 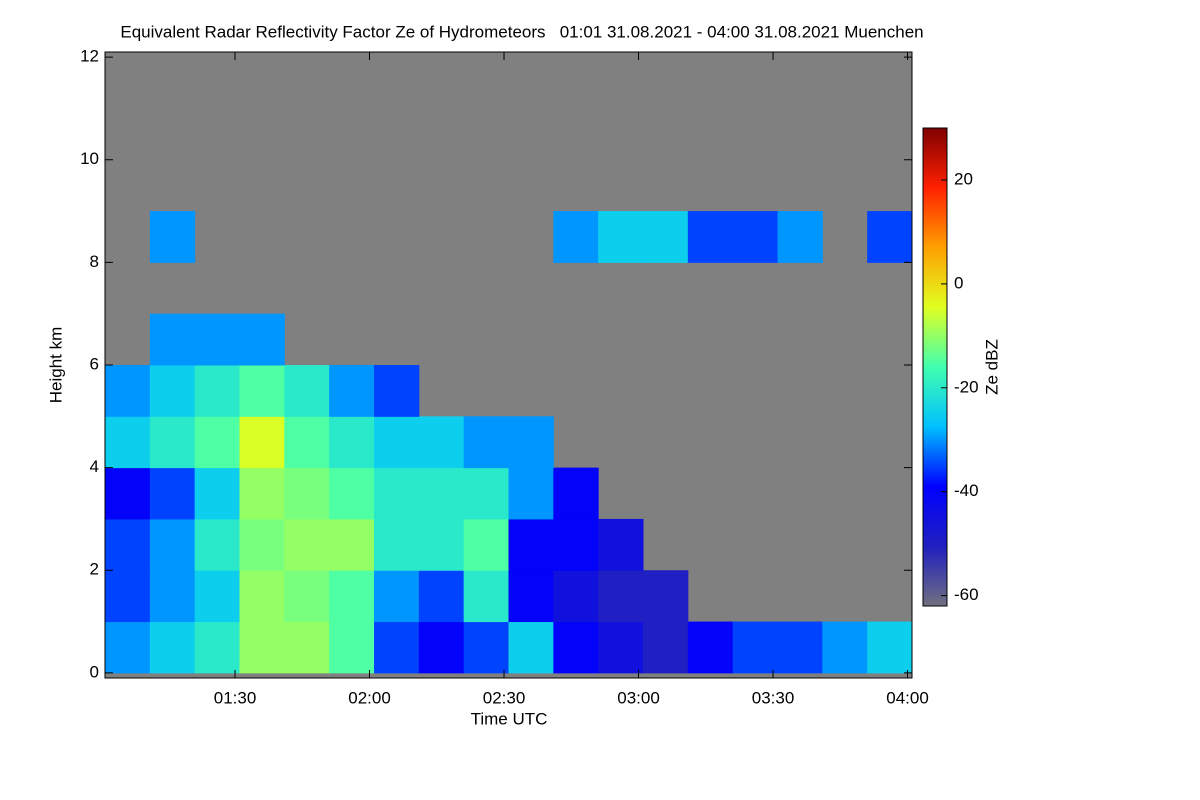 I want to click on x-tick-label: 03:00, so click(x=638, y=697).